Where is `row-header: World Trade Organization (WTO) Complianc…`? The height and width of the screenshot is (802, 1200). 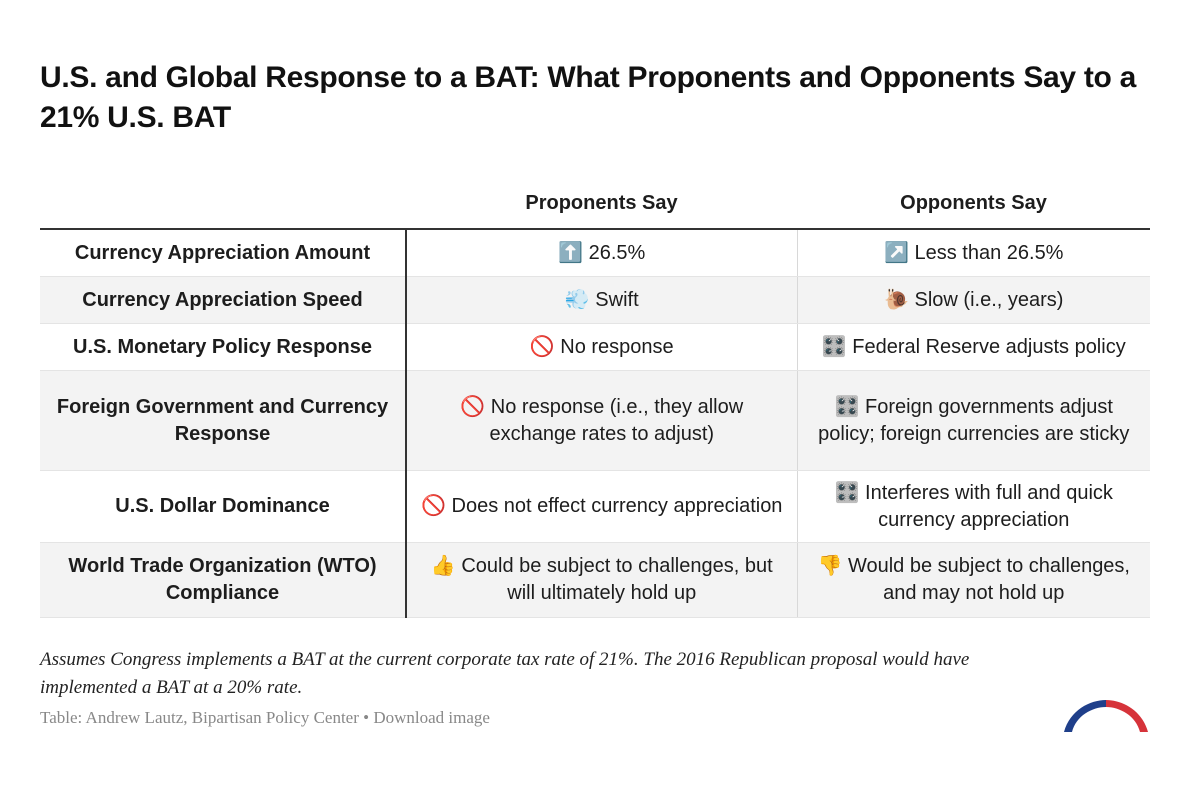
row-header: World Trade Organization (WTO) Complianc… is located at coordinates (223, 580).